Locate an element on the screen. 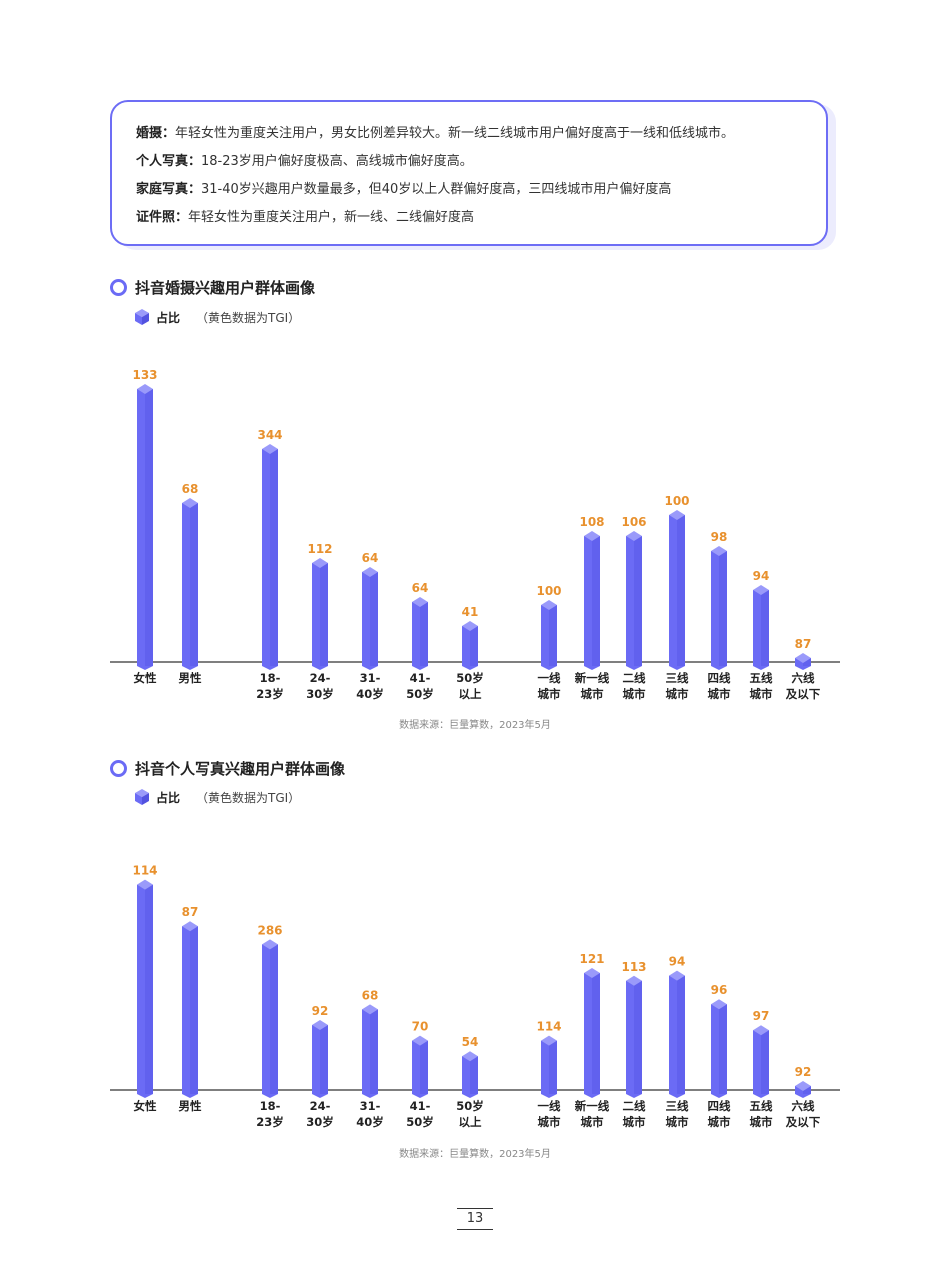 The image size is (950, 1280). legend-label: 占比 is located at coordinates (168, 797).